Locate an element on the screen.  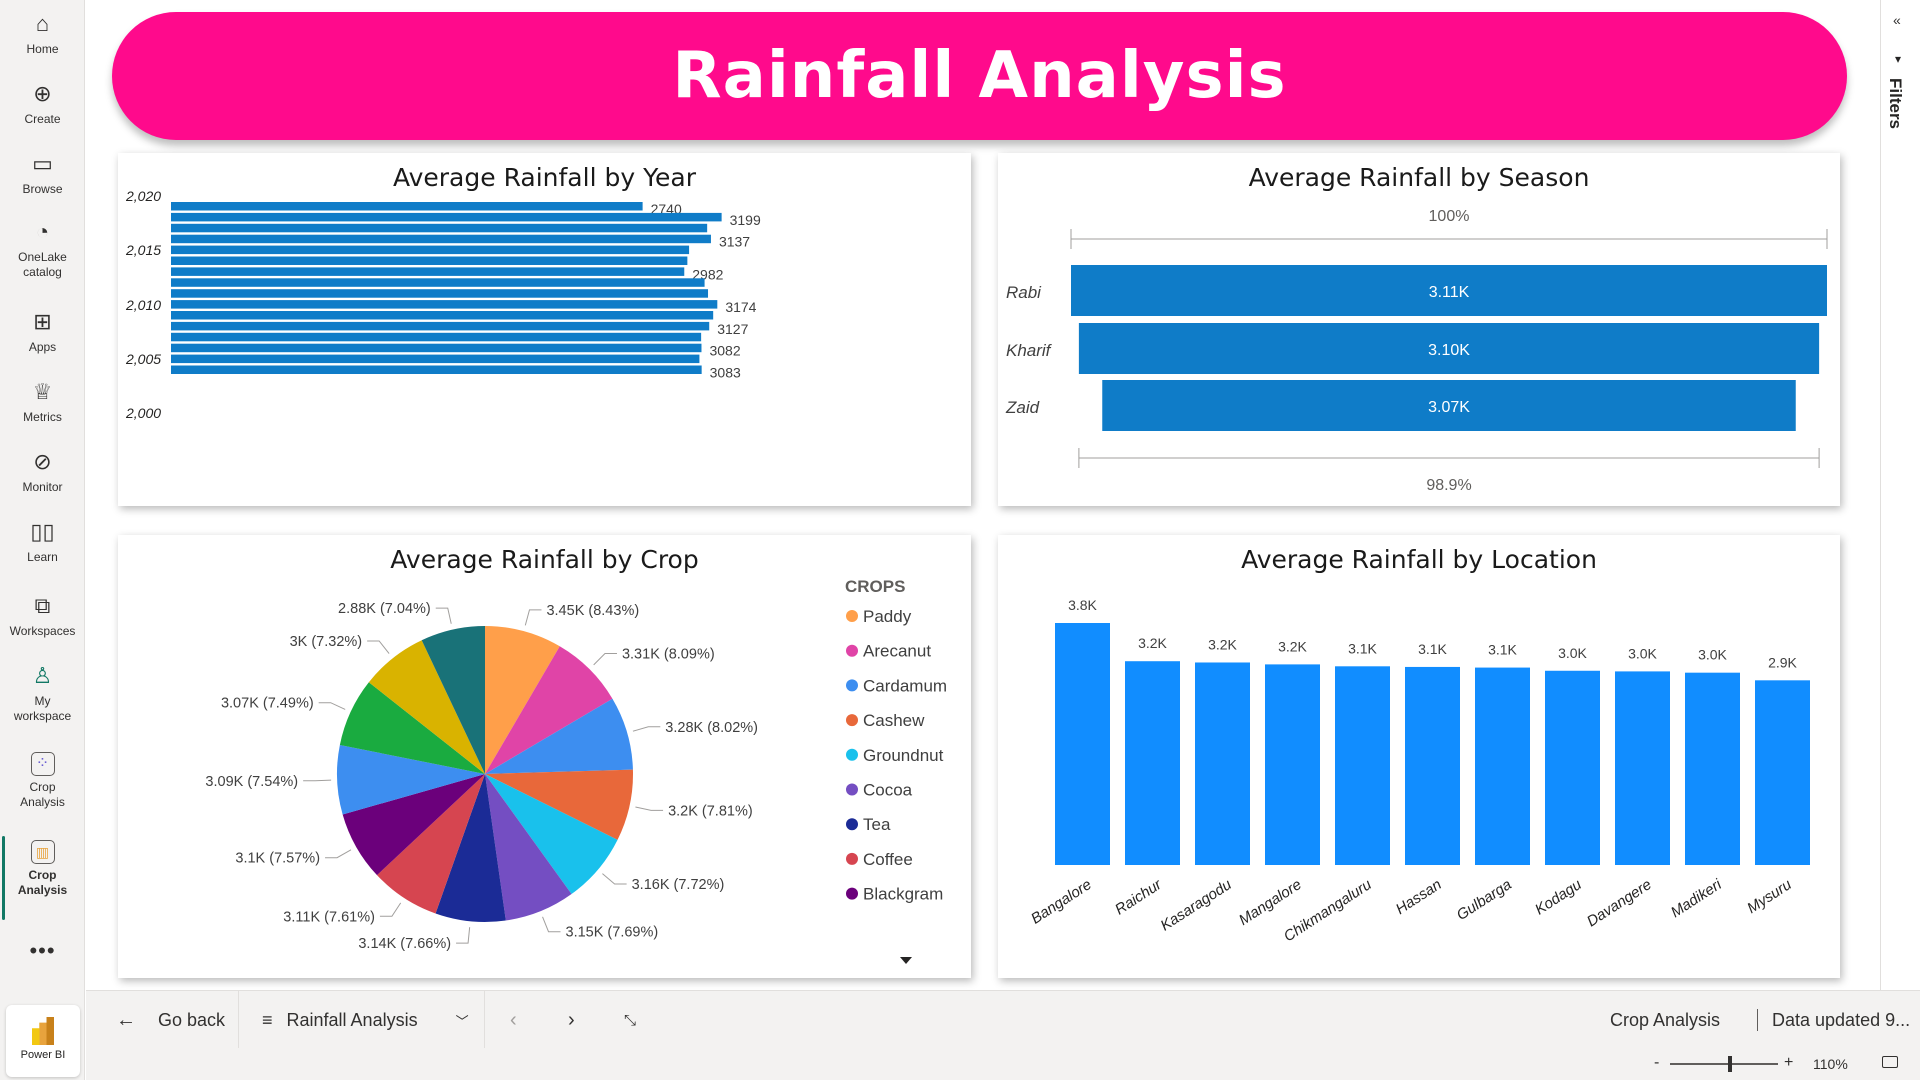
data-label: 3199 is located at coordinates (745, 220).